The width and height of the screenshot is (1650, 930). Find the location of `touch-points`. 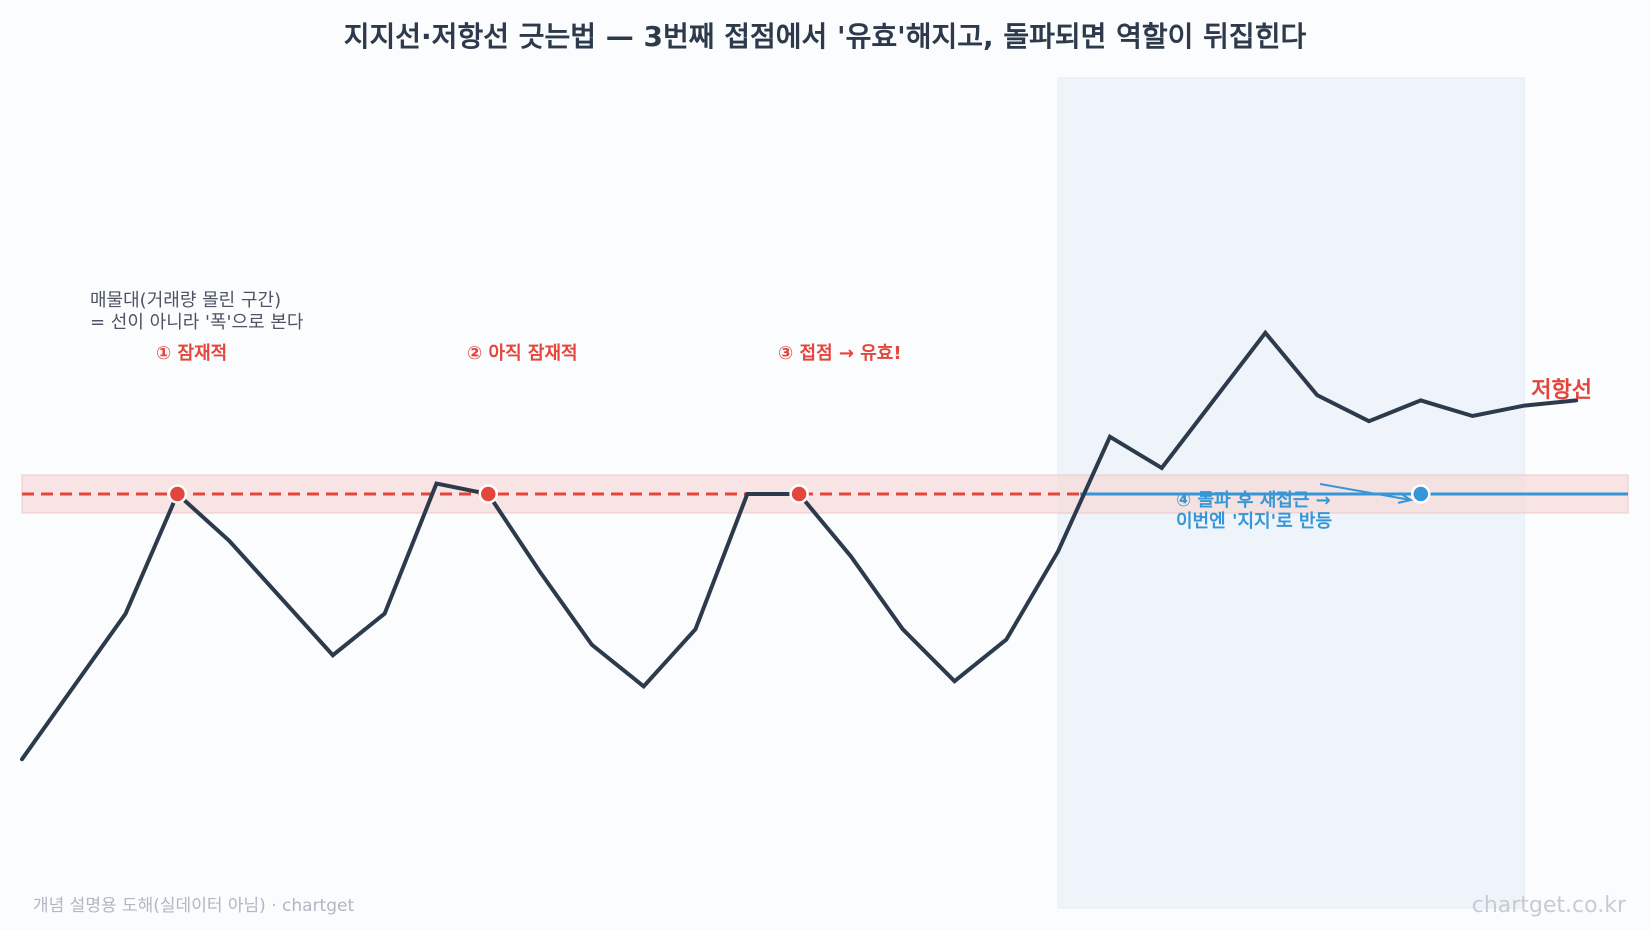

touch-points is located at coordinates (799, 494).